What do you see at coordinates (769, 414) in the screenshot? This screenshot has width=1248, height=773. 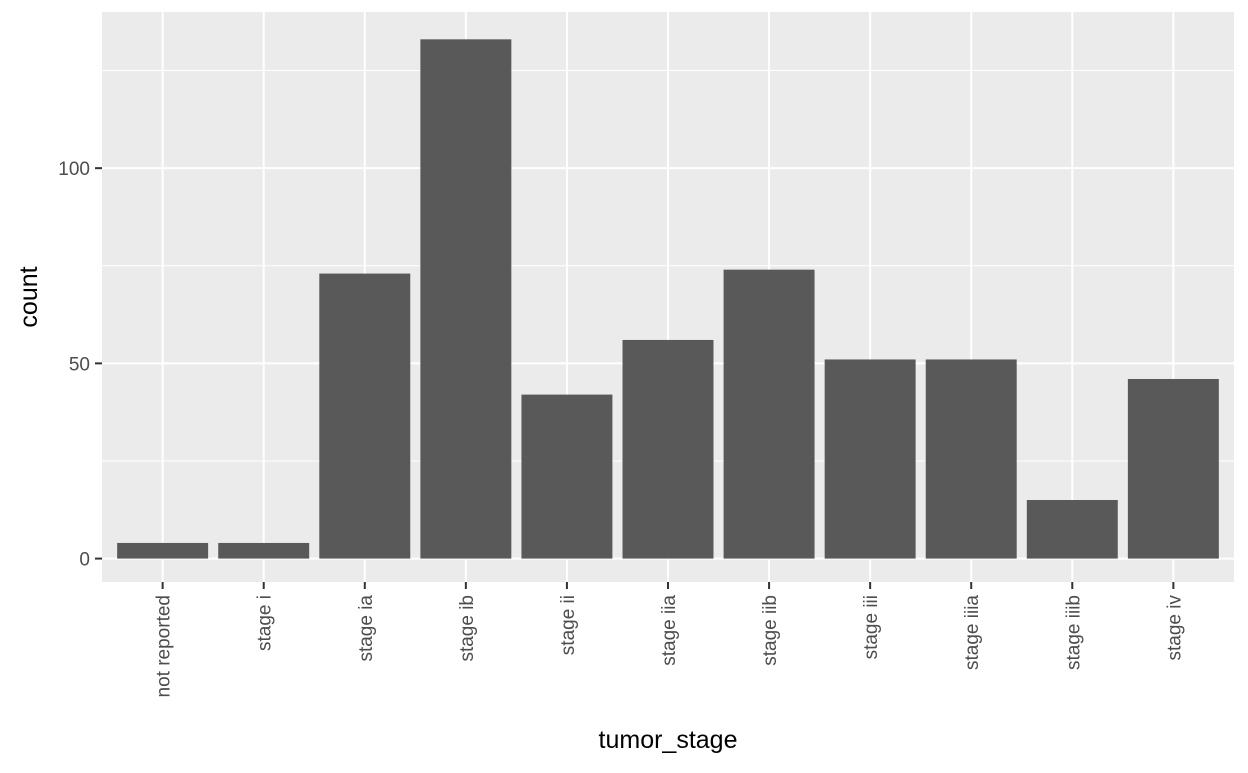 I see `bar-stage-iib` at bounding box center [769, 414].